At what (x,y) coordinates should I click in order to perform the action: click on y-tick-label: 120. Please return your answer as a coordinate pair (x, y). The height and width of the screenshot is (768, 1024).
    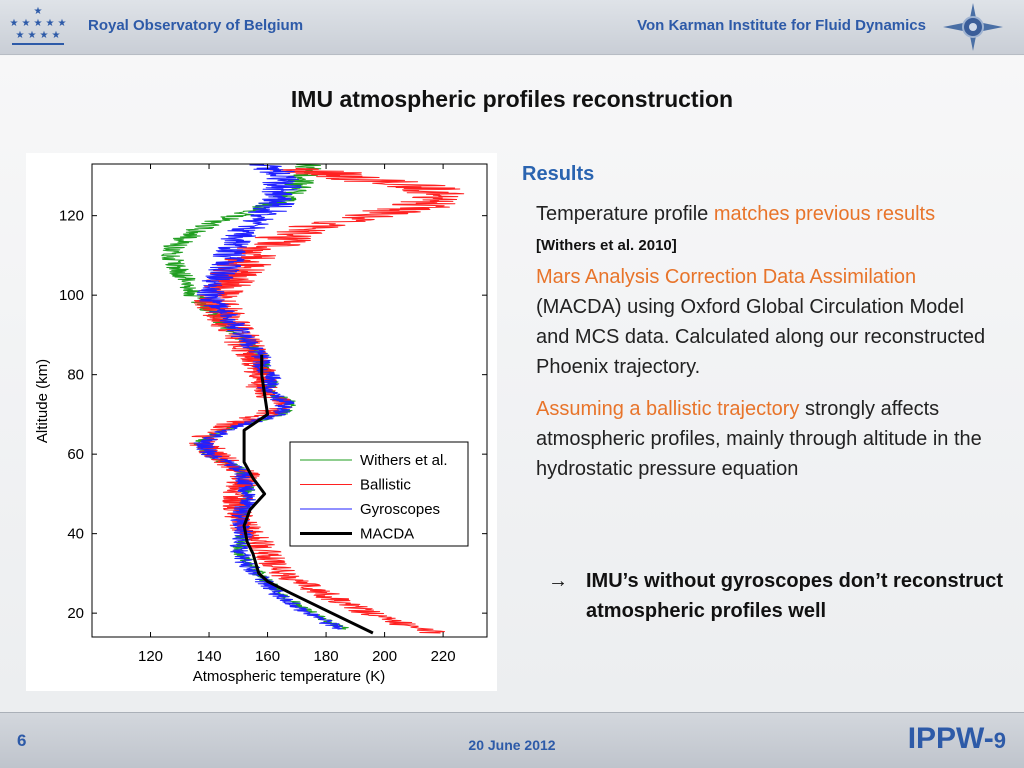
    Looking at the image, I should click on (71, 216).